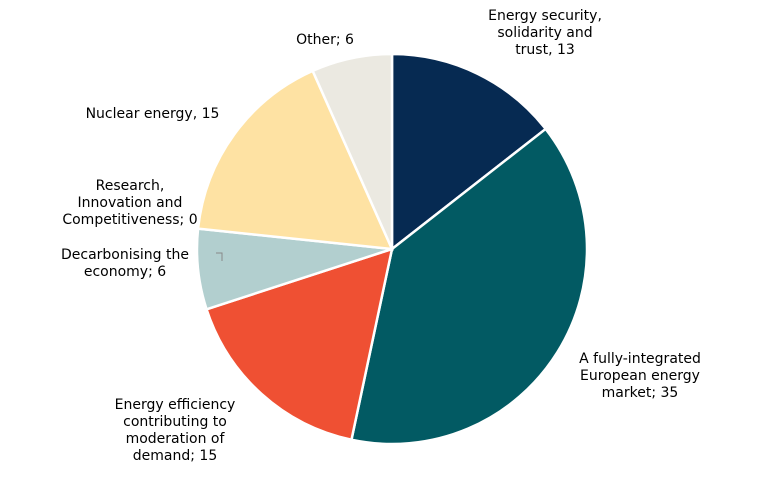 This screenshot has width=784, height=499. I want to click on leader-line-decarbonising, so click(219, 256).